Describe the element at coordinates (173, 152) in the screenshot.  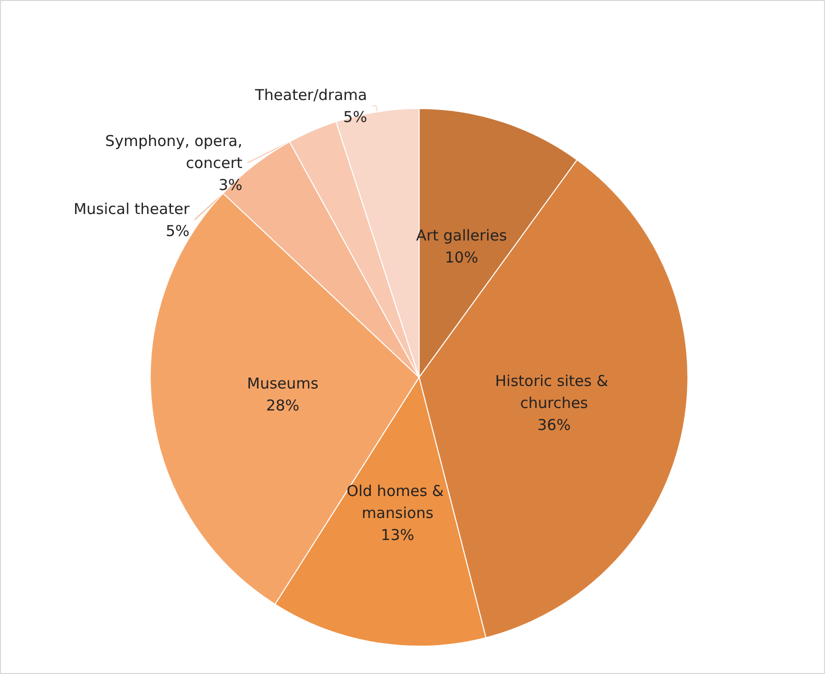
I see `slice-label: Symphony, opera, concert` at that location.